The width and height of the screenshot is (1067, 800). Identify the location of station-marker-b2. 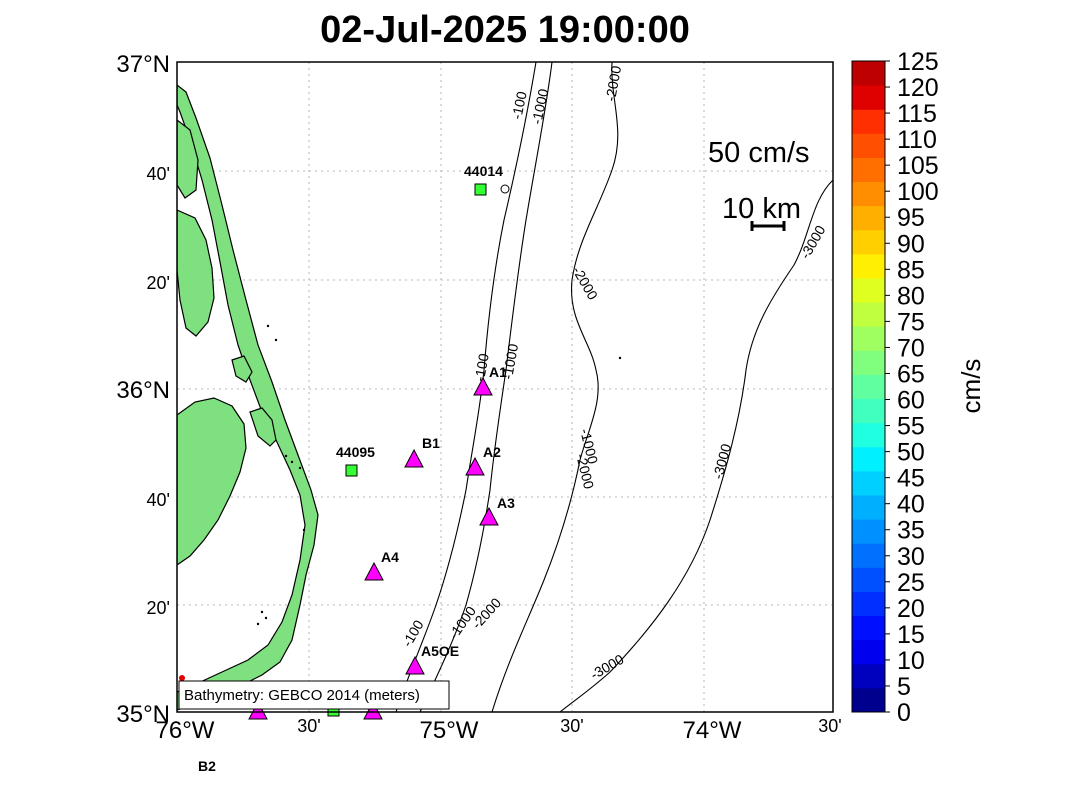
(258, 710).